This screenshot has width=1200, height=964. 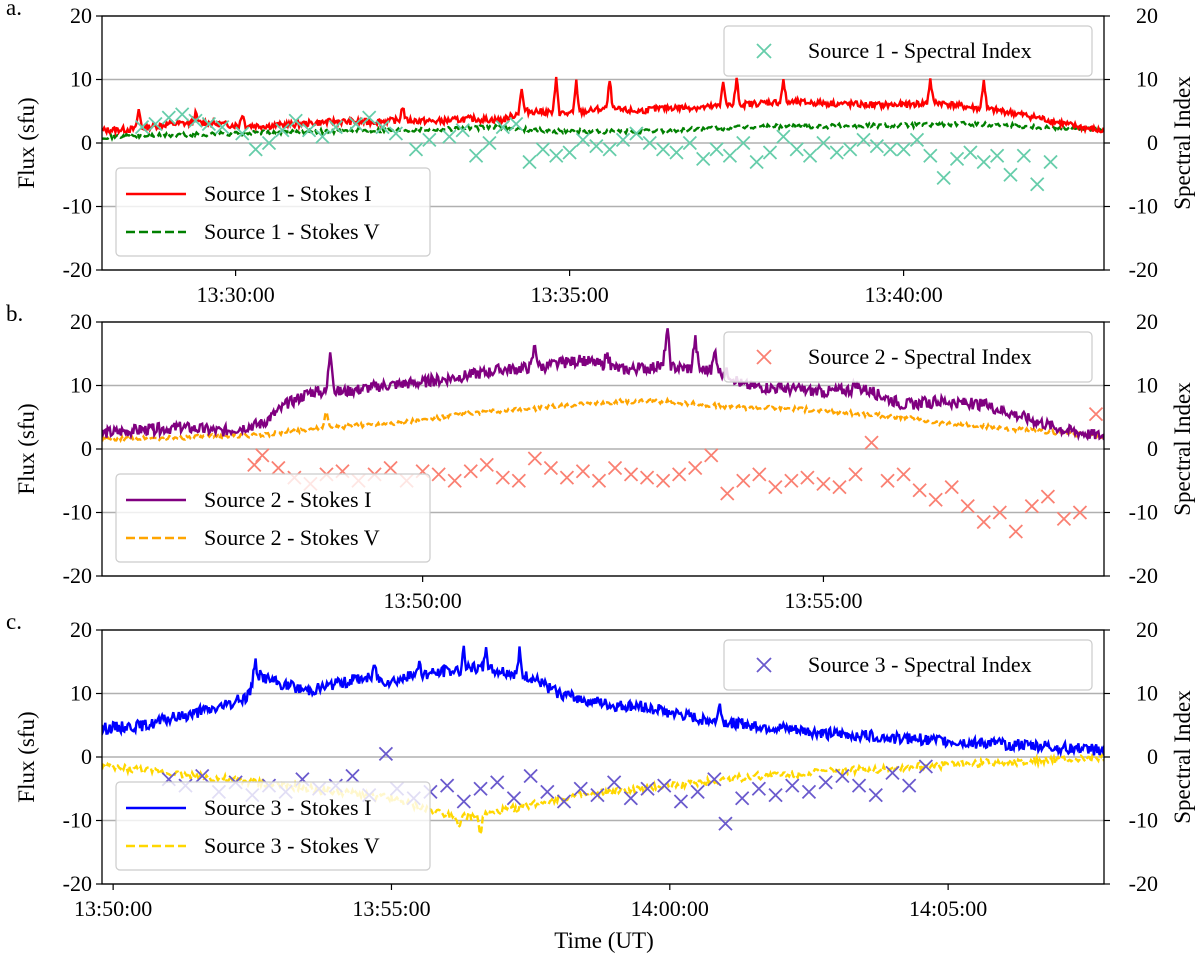 What do you see at coordinates (81, 629) in the screenshot?
I see `y-tick-label: 20` at bounding box center [81, 629].